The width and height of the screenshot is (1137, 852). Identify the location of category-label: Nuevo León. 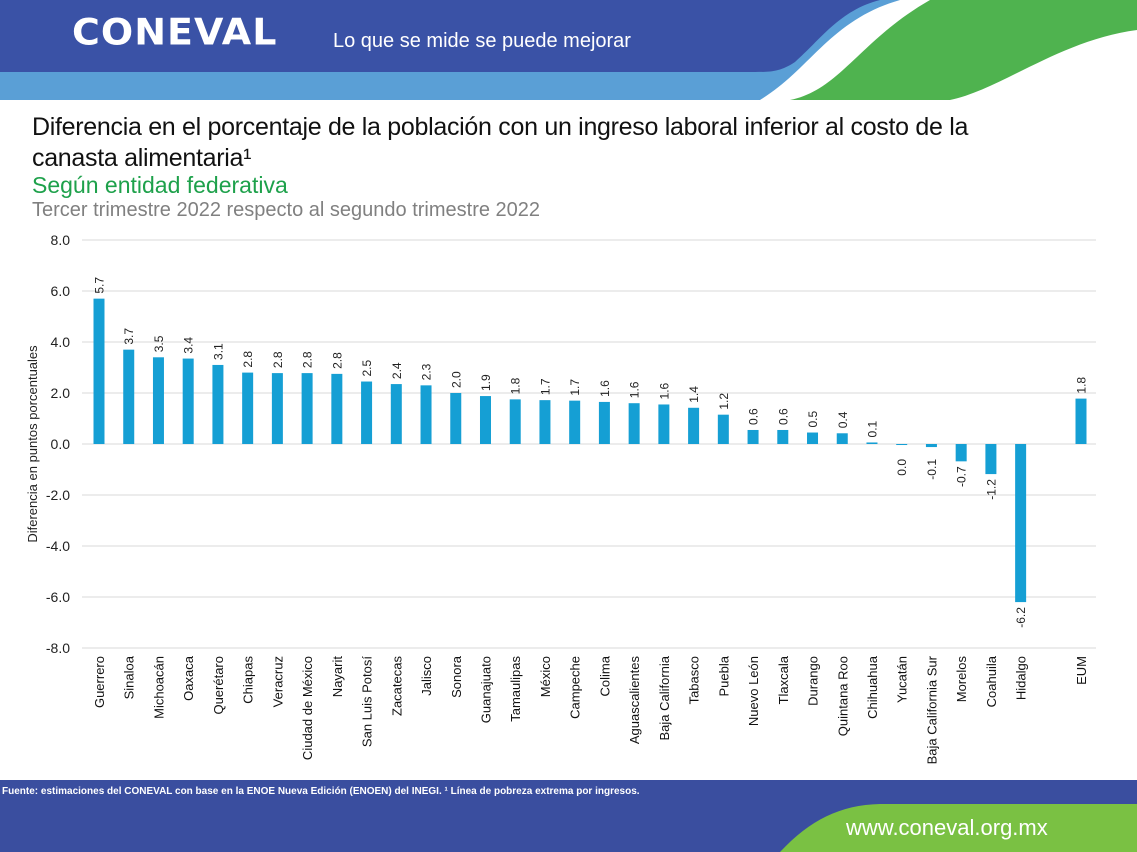
(753, 691).